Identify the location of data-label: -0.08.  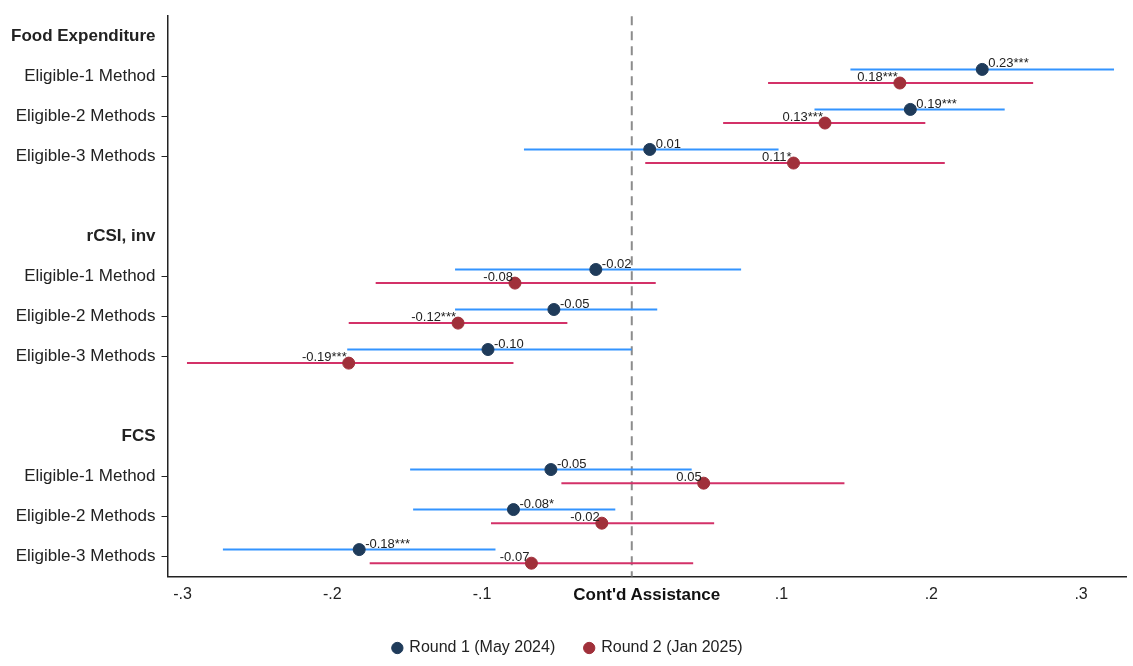
(498, 277).